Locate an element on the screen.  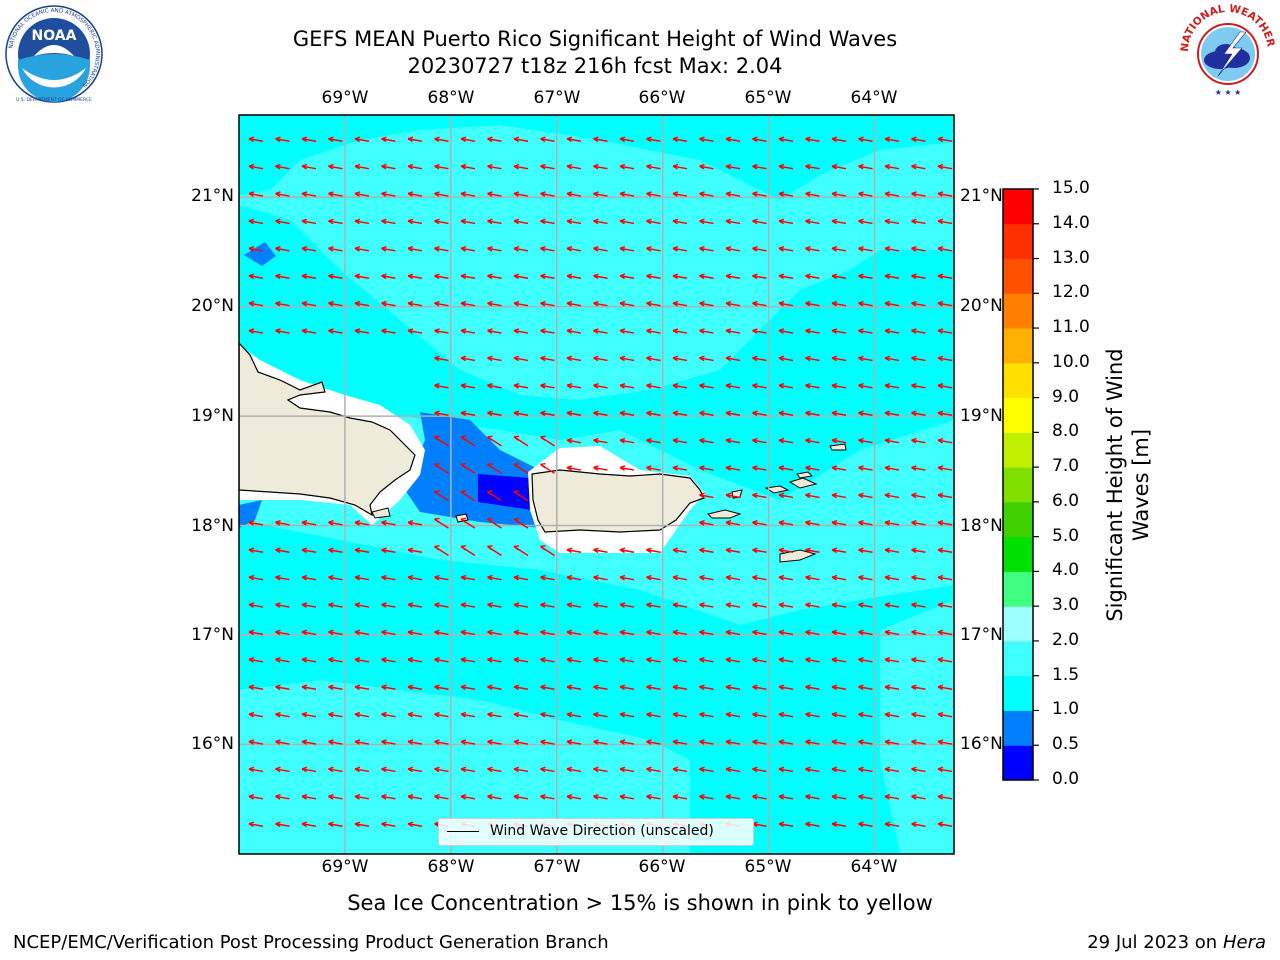
legend-line-icon is located at coordinates (463, 831).